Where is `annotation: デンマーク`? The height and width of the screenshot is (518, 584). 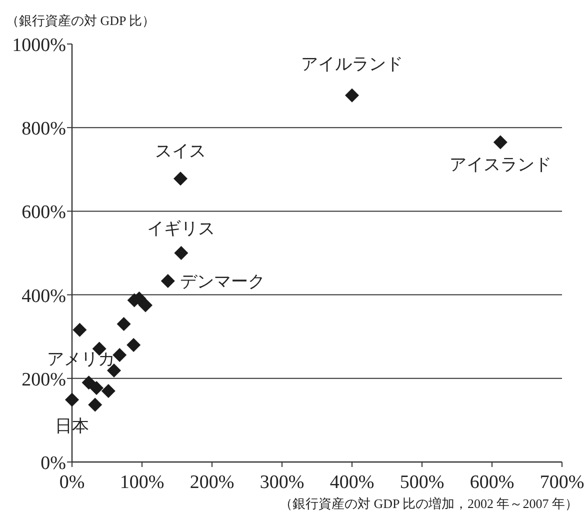
annotation: デンマーク is located at coordinates (222, 282).